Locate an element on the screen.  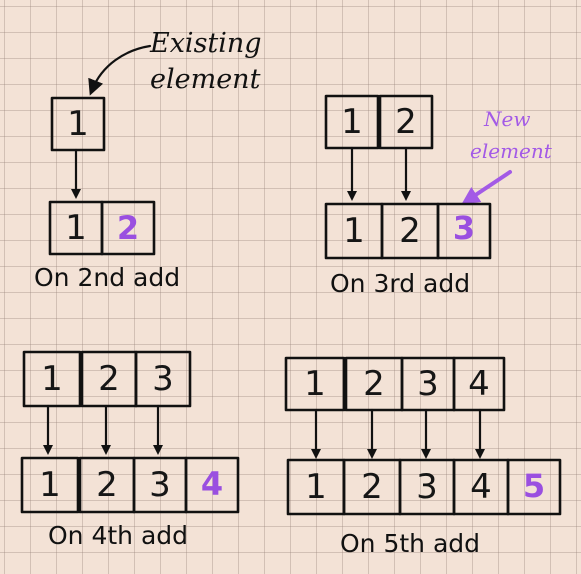
new-annotation-arrow is located at coordinates (486, 187).